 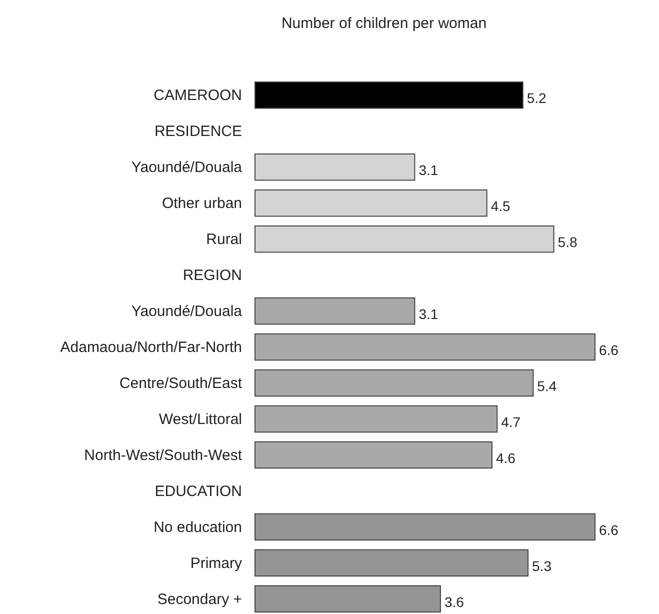 What do you see at coordinates (163, 455) in the screenshot?
I see `y-tick-label: North-West/South-West` at bounding box center [163, 455].